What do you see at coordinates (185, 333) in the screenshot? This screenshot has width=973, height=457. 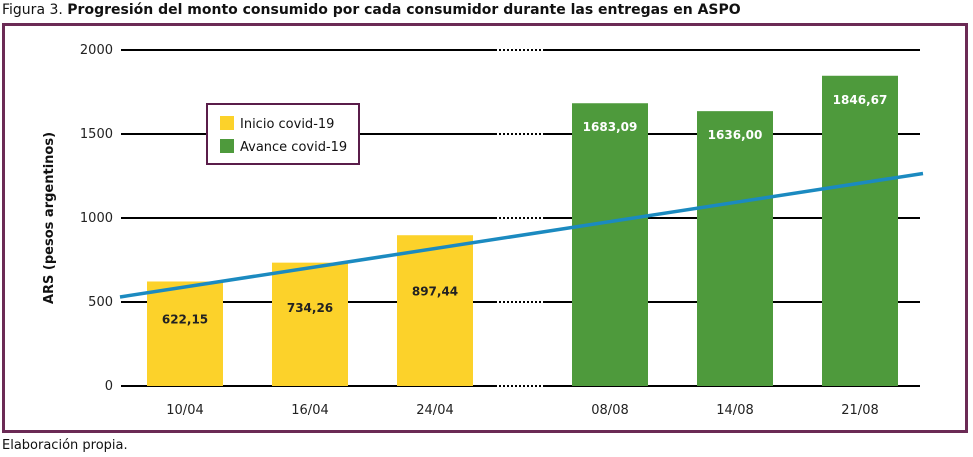 I see `bar-10/04` at bounding box center [185, 333].